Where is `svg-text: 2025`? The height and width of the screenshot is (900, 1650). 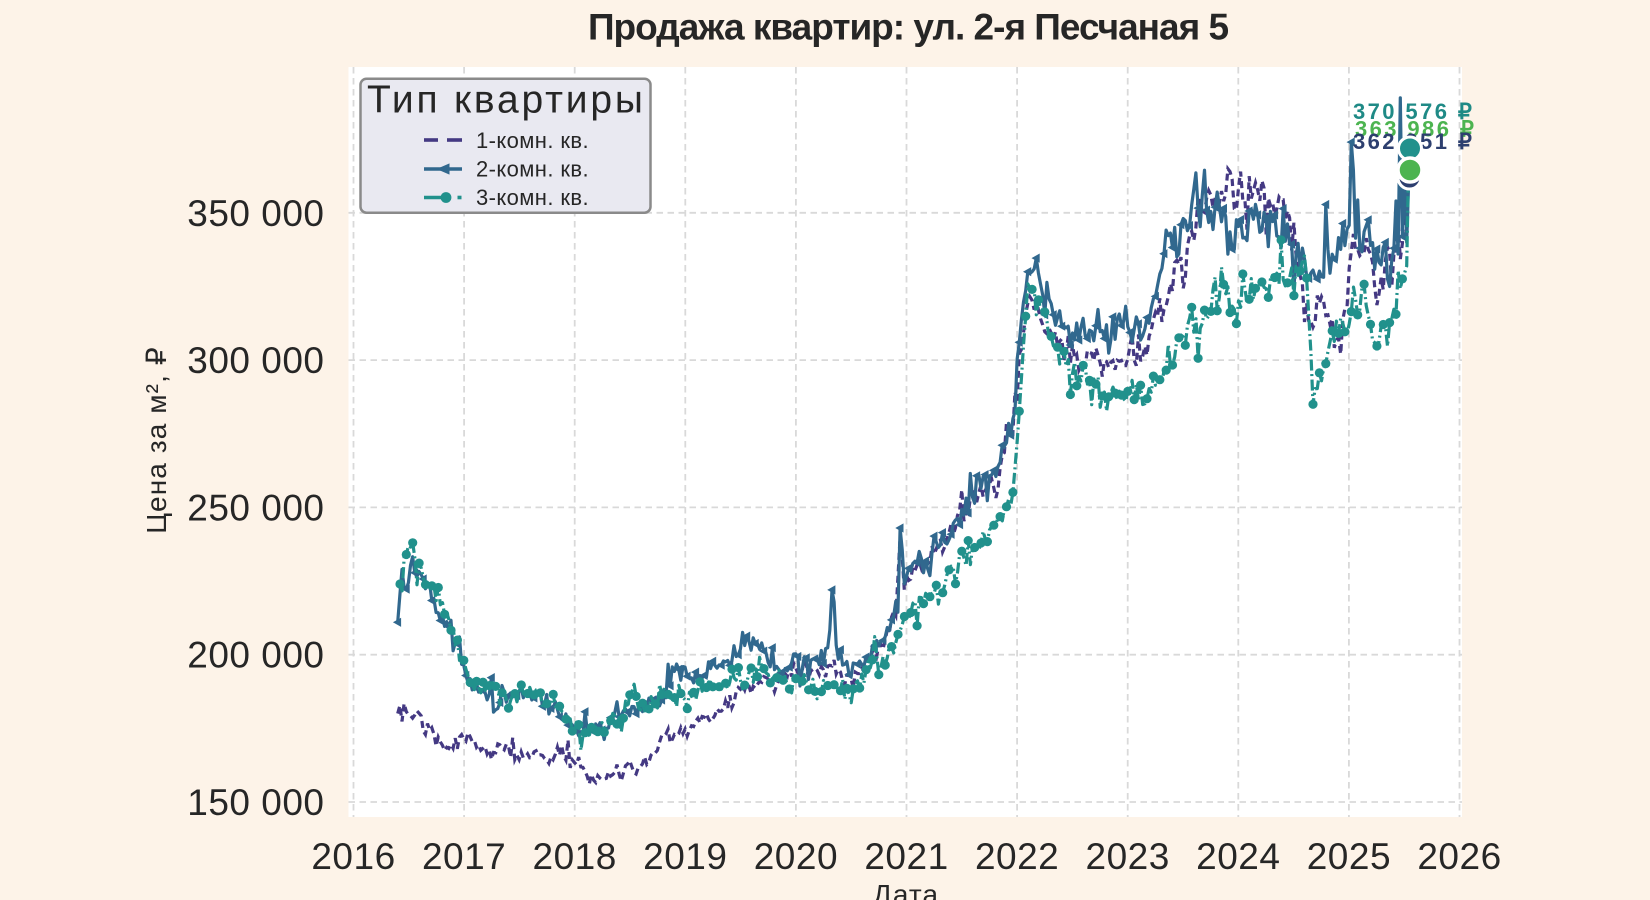 svg-text: 2025 is located at coordinates (1349, 856).